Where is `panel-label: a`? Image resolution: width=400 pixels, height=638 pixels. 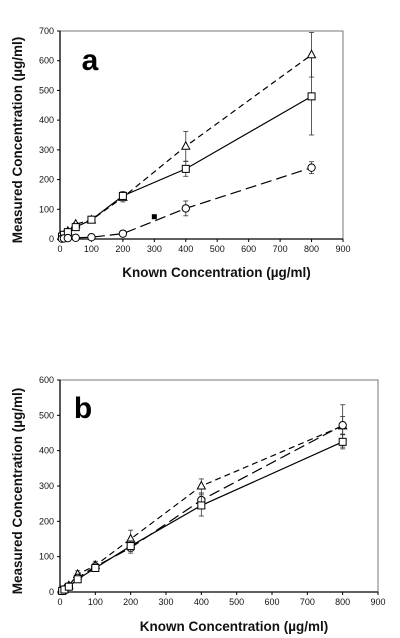
panel-label: a is located at coordinates (90, 60).